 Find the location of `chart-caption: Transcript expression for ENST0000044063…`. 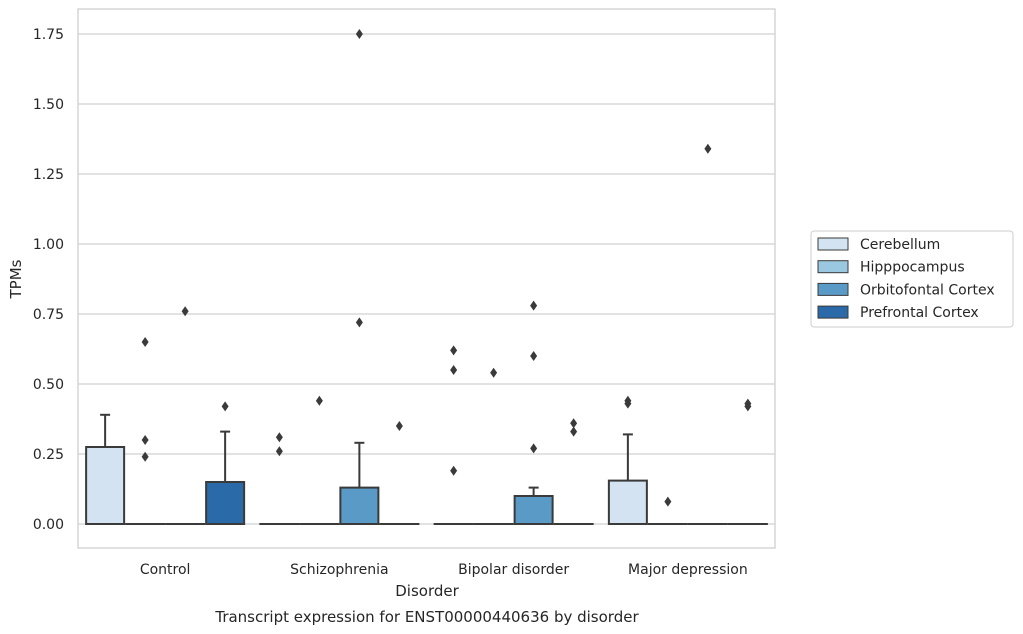

chart-caption: Transcript expression for ENST0000044063… is located at coordinates (426, 617).